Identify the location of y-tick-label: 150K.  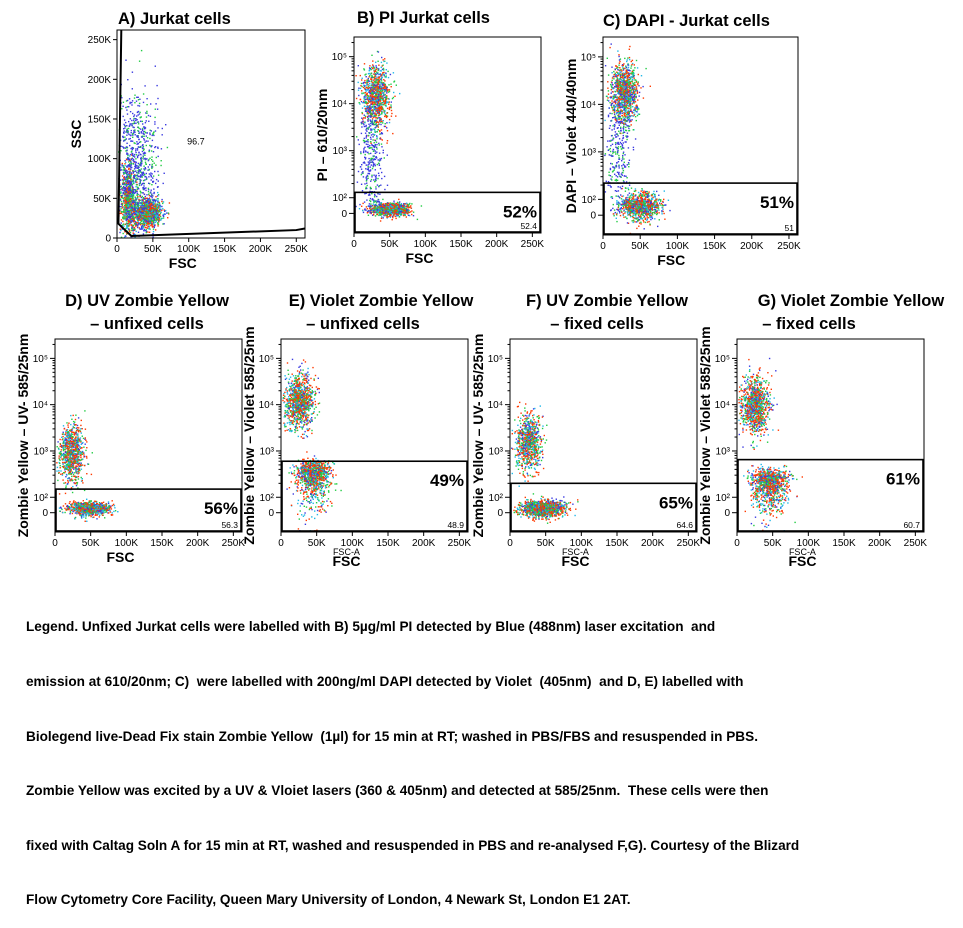
(100, 119).